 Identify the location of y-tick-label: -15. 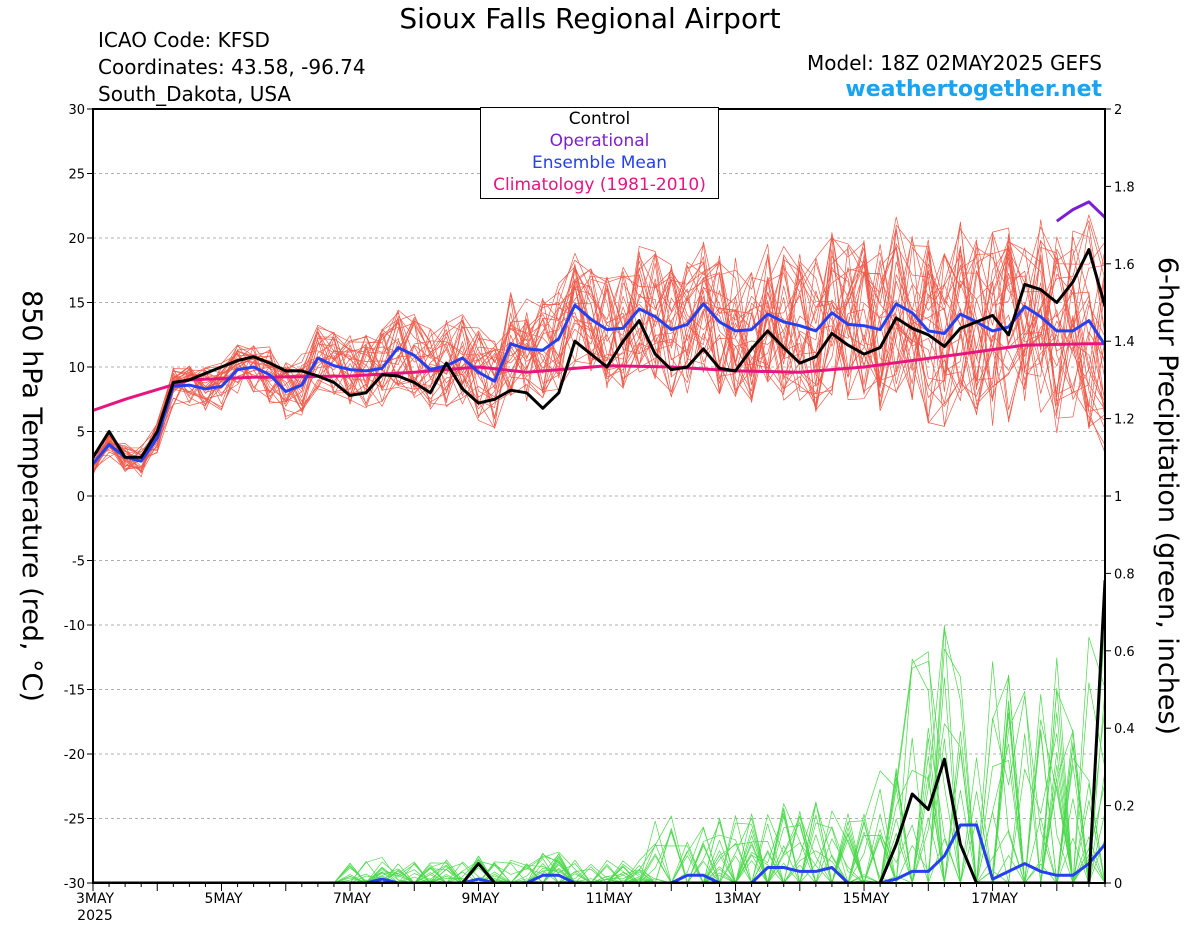
(74, 691).